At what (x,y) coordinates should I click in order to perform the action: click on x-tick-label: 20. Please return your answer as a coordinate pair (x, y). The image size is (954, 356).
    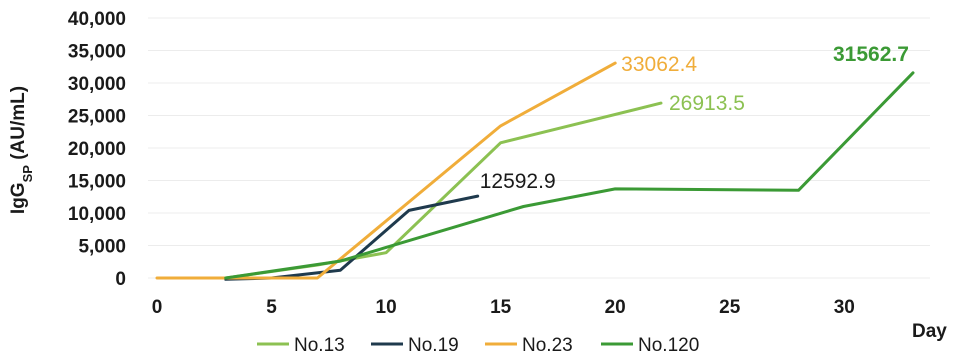
    Looking at the image, I should click on (615, 307).